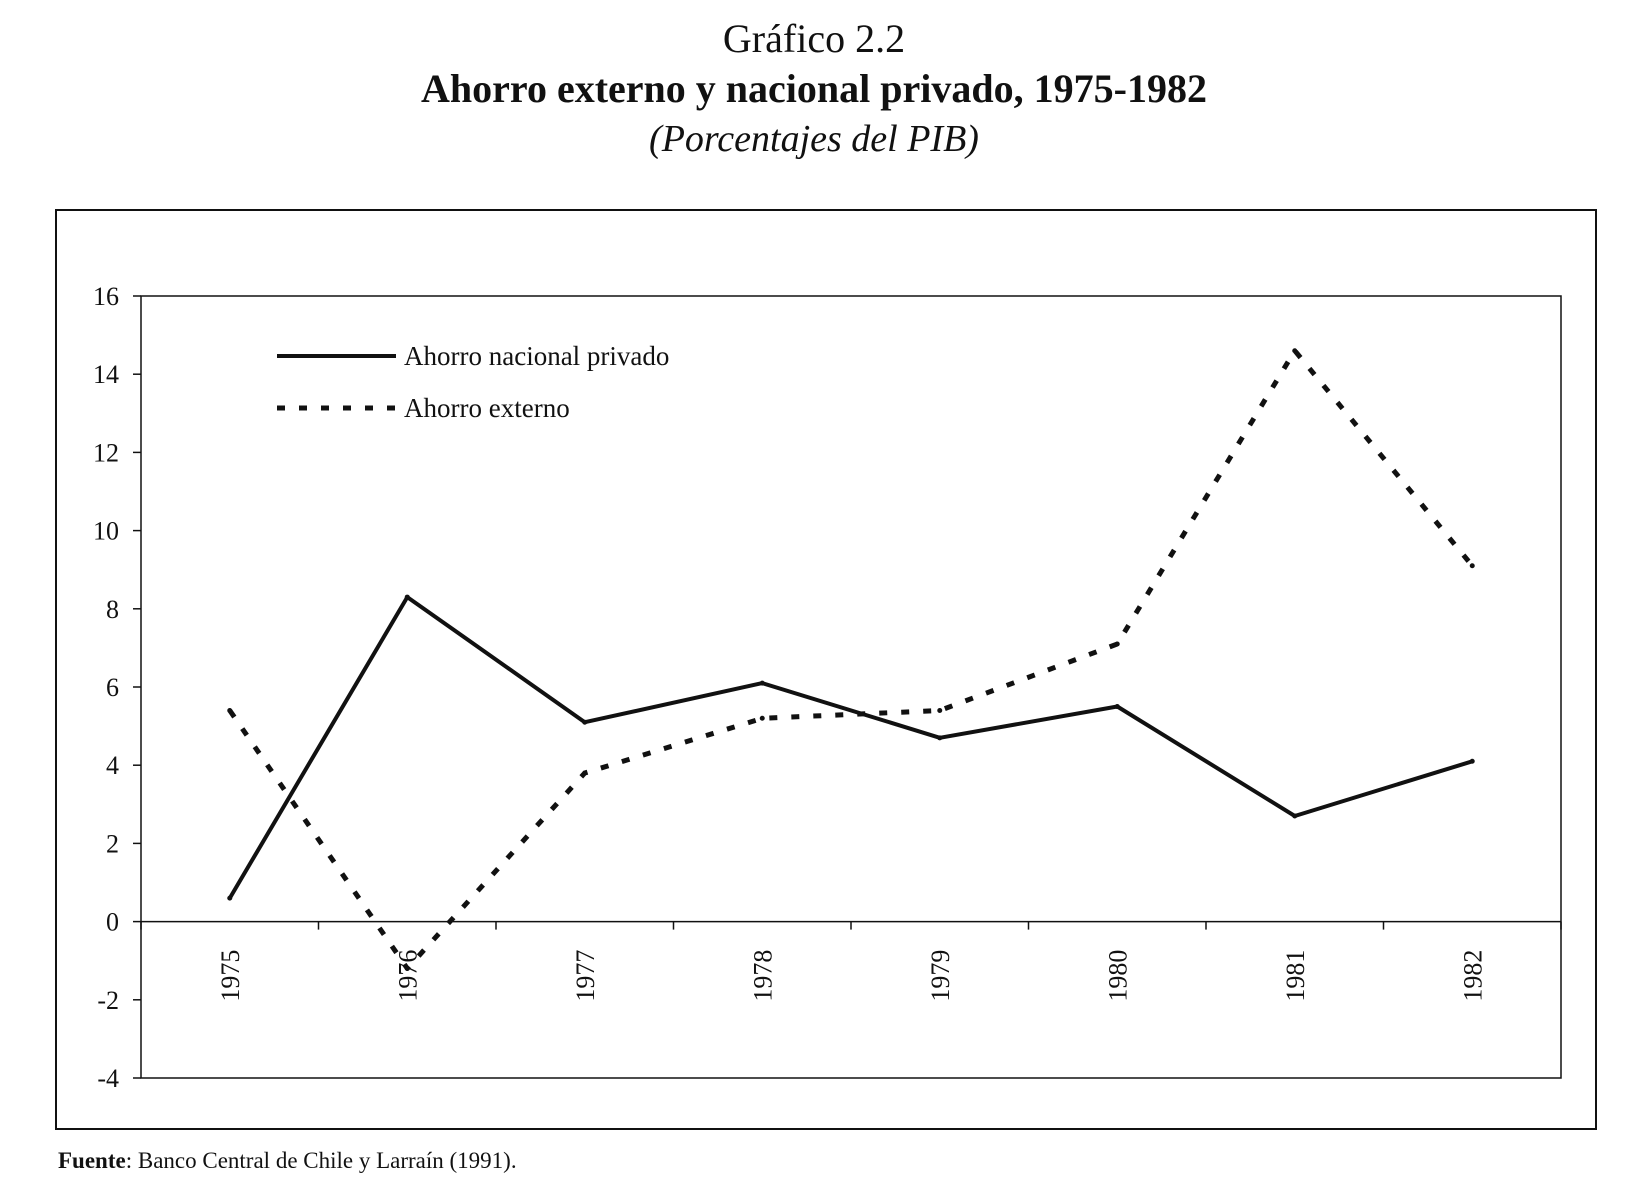 The width and height of the screenshot is (1628, 1196). Describe the element at coordinates (851, 961) in the screenshot. I see `x-axis: 1975 1976 1977 1978 1979 1980 1981 1982` at that location.